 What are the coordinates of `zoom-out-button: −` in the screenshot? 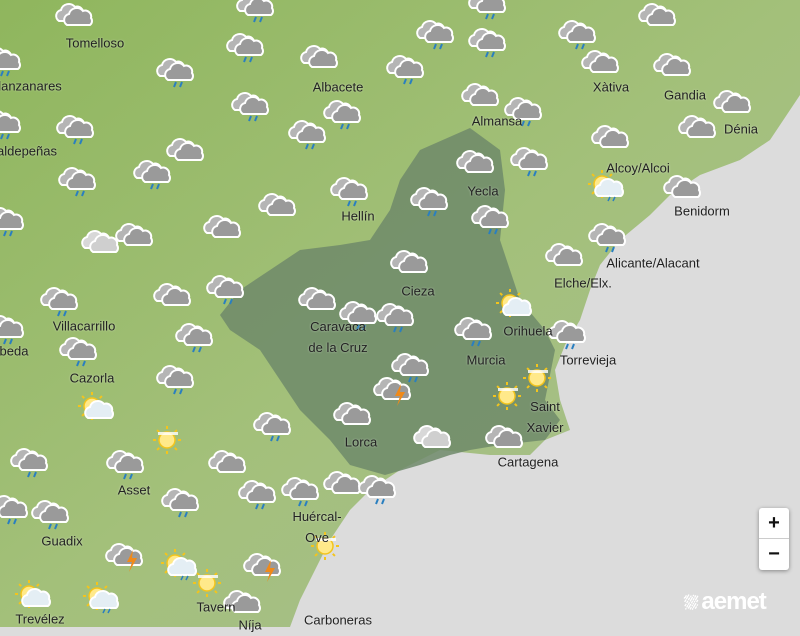 It's located at (774, 553).